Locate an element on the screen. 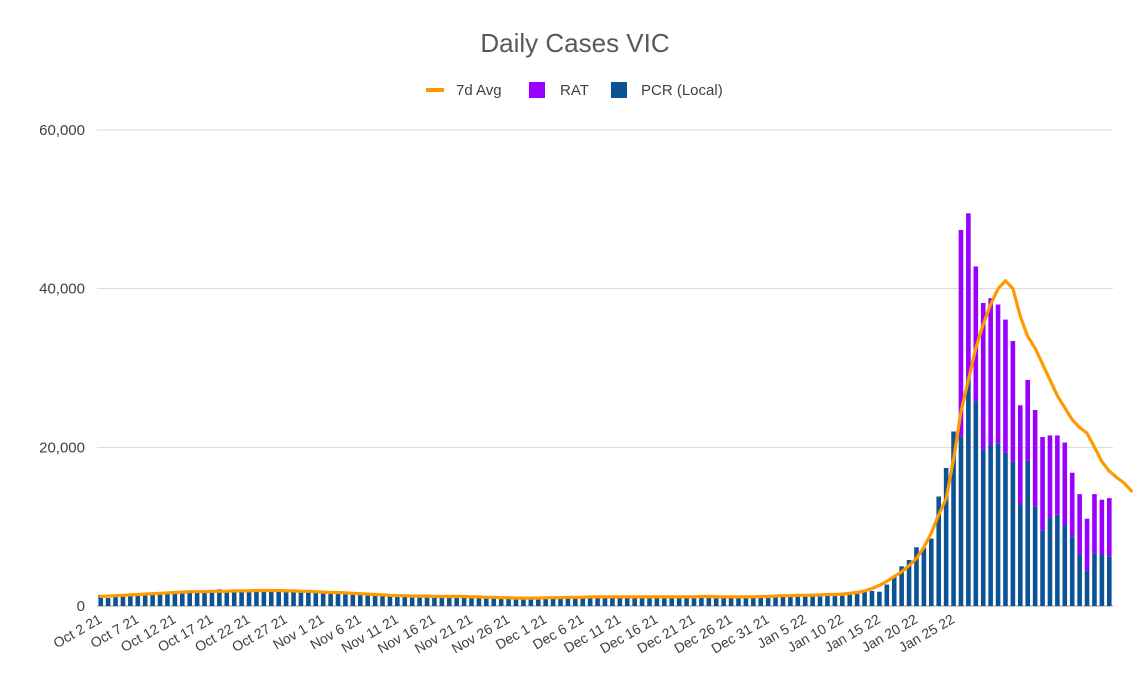  legend: 7d Avg RAT PCR (Local) is located at coordinates (574, 90).